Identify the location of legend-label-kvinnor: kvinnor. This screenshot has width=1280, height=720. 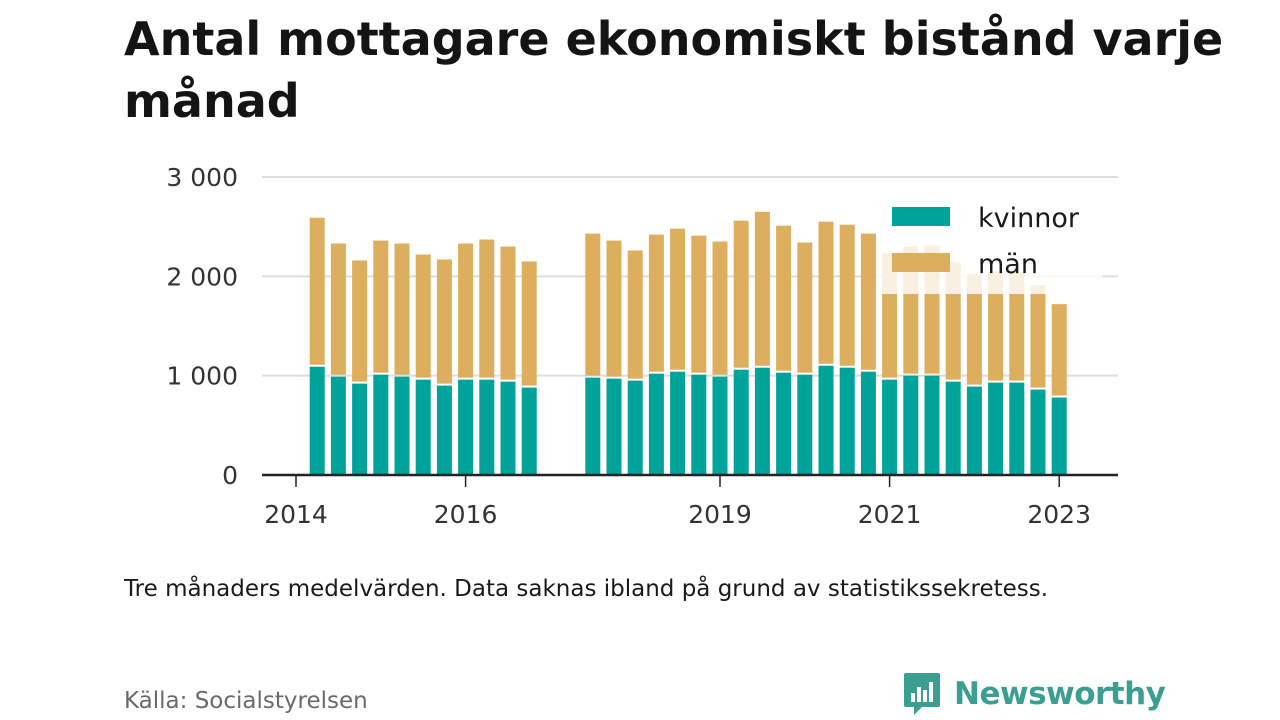
(1029, 218).